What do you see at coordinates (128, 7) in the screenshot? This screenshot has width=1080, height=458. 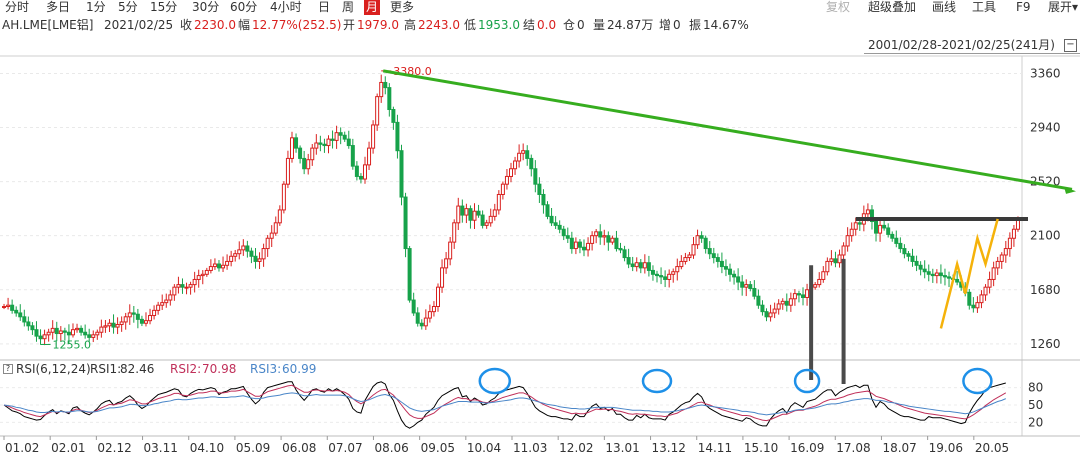 I see `period-tab-3: 5分` at bounding box center [128, 7].